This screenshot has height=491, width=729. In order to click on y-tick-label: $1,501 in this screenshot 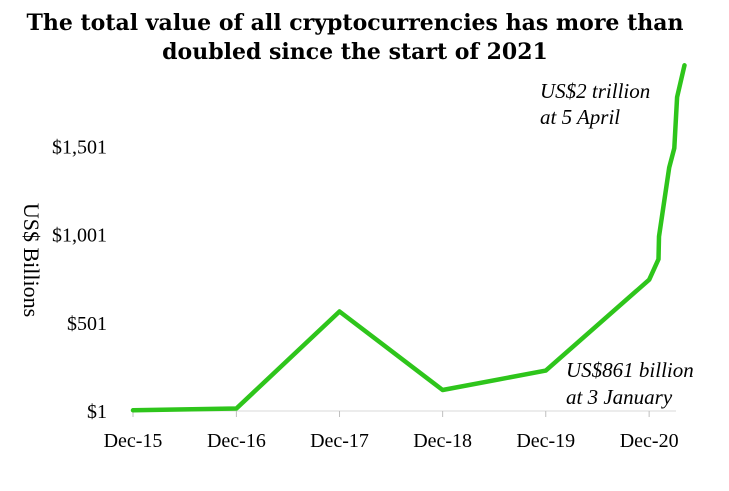, I will do `click(79, 147)`.